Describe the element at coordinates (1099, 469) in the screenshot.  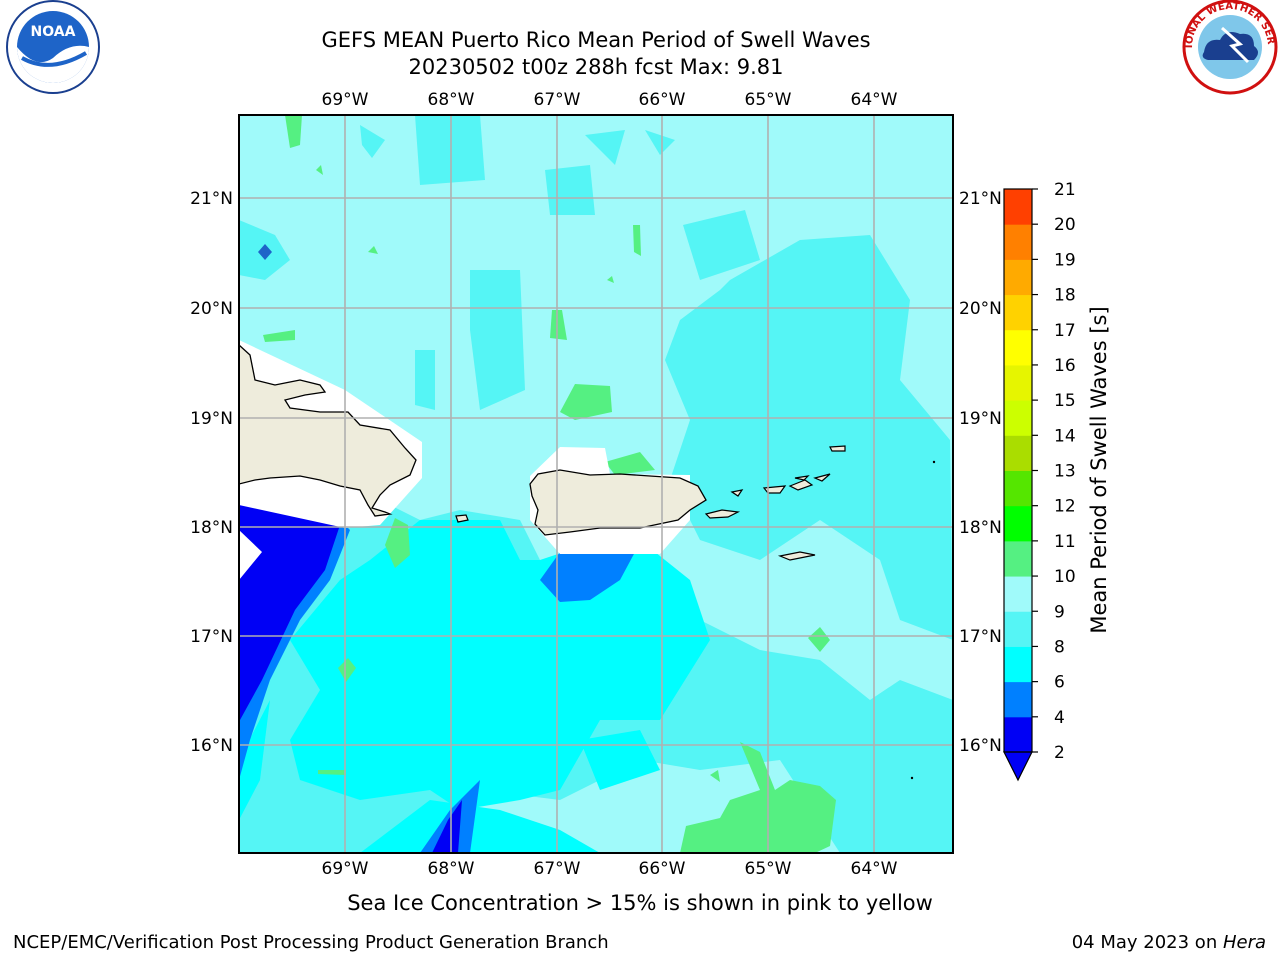
I see `colorbar-label: Mean Period of Swell Waves [s]` at that location.